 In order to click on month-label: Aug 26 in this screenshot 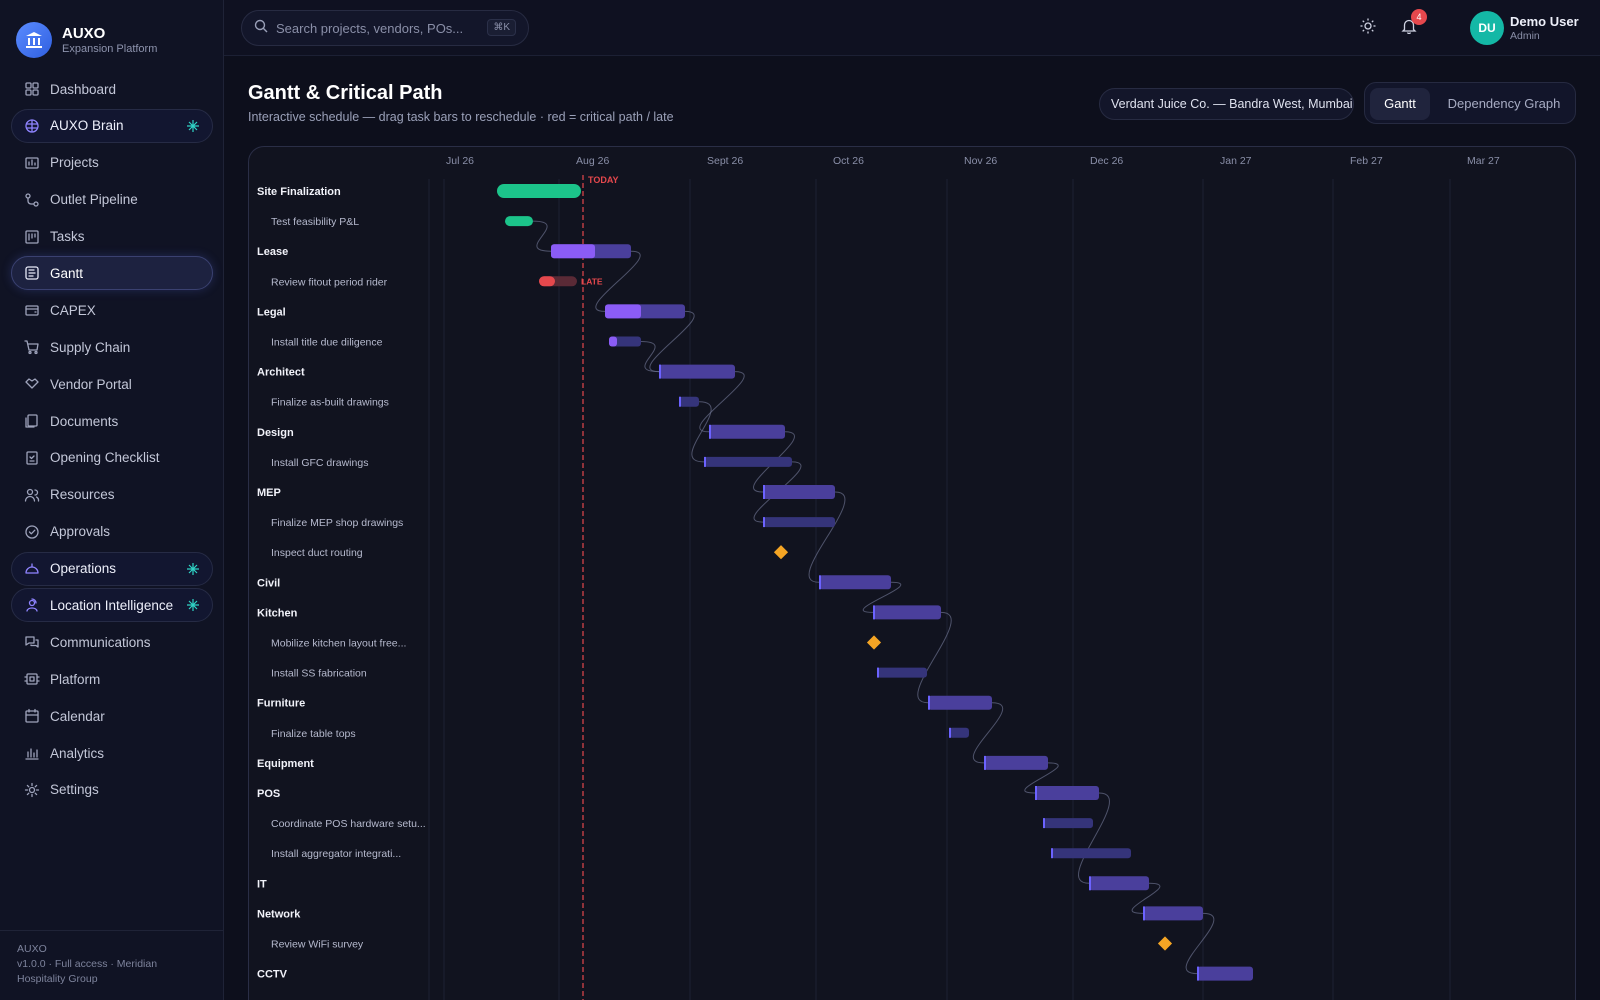, I will do `click(592, 161)`.